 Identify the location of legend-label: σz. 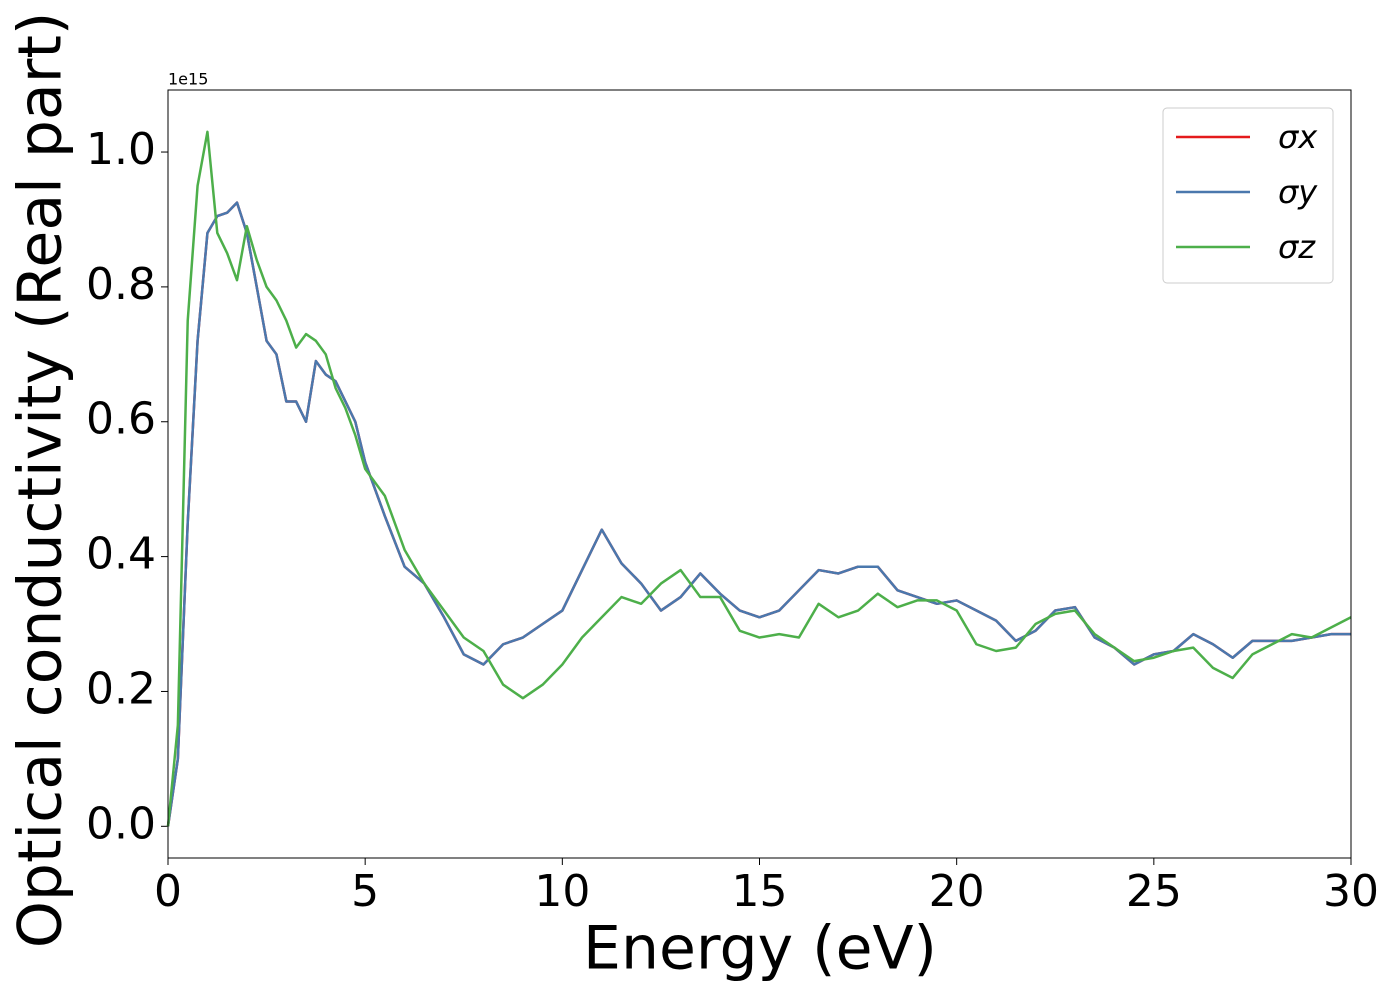
(1297, 247).